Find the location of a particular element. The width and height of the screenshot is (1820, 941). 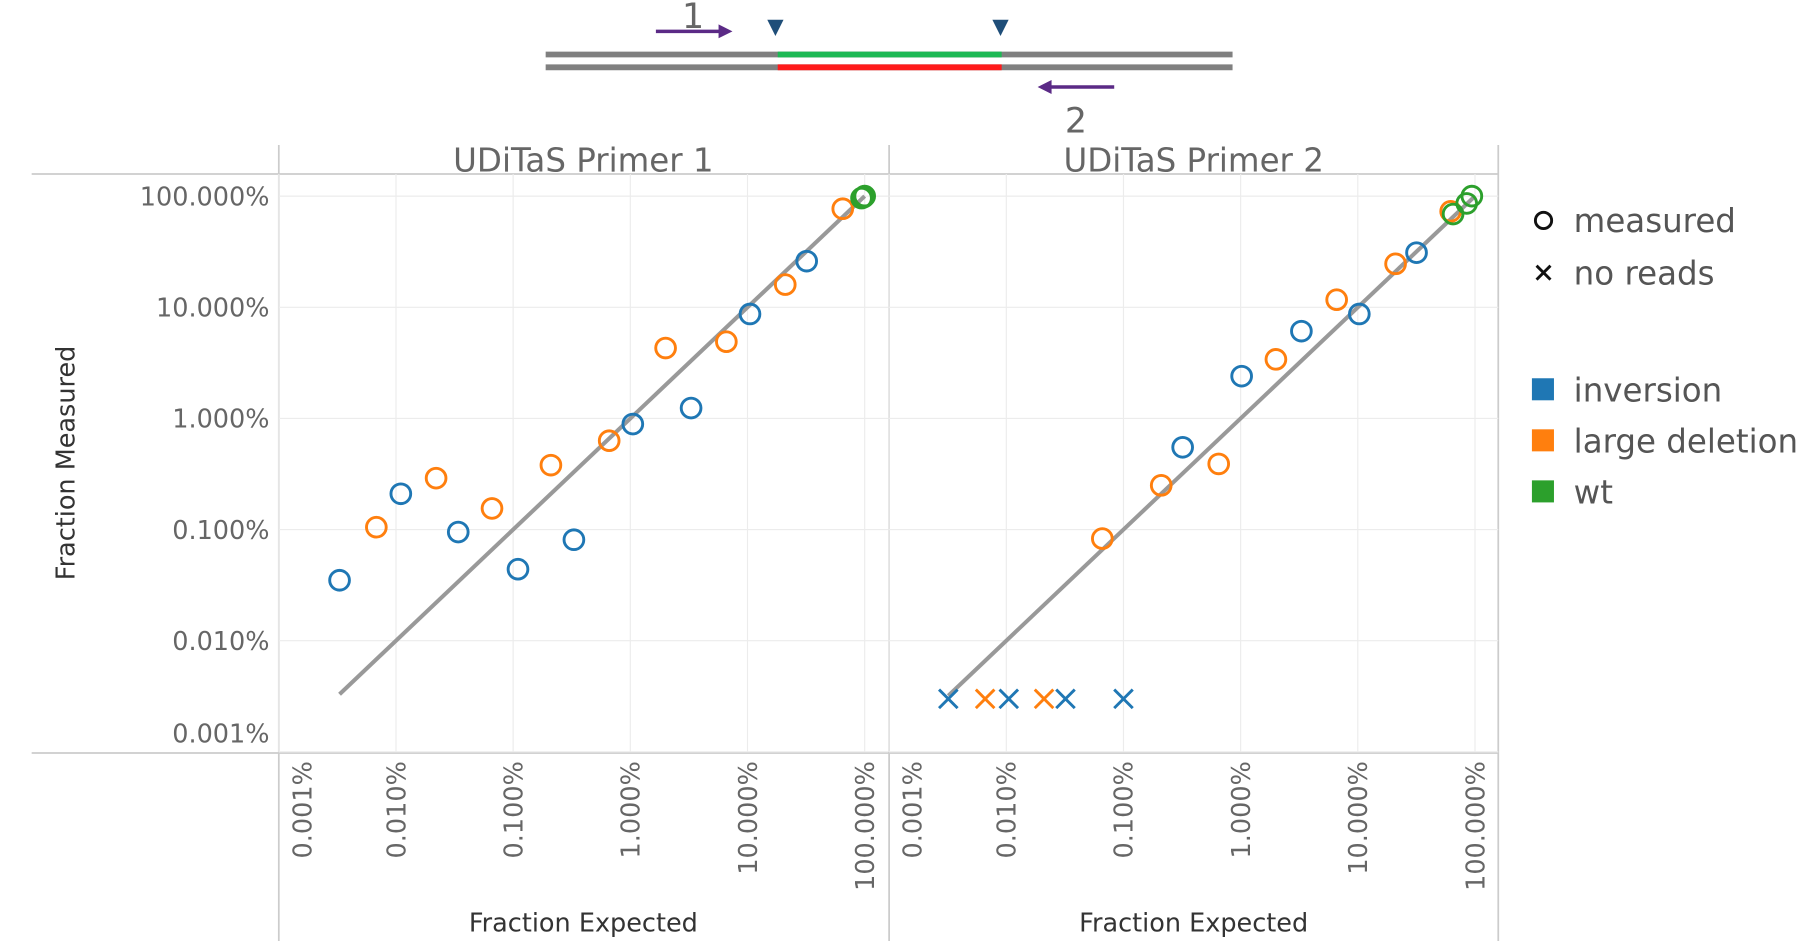

primer-label: 1 is located at coordinates (693, 18).